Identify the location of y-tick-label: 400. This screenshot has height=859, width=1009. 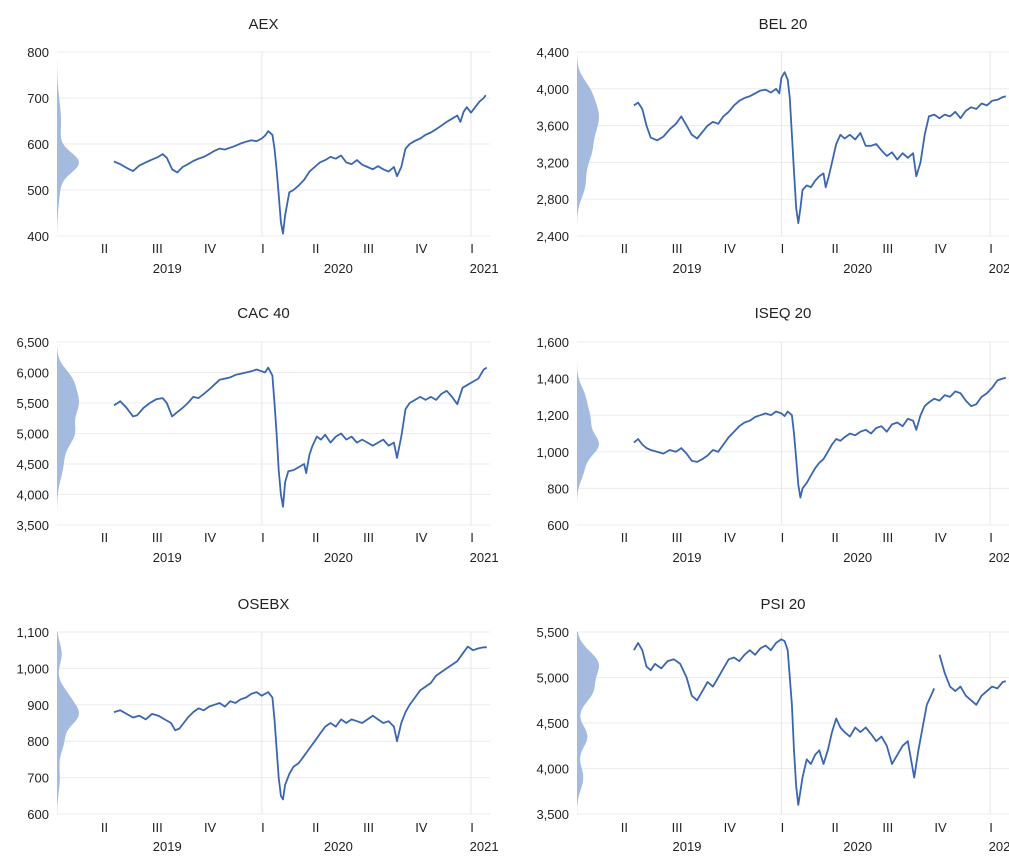
(38, 236).